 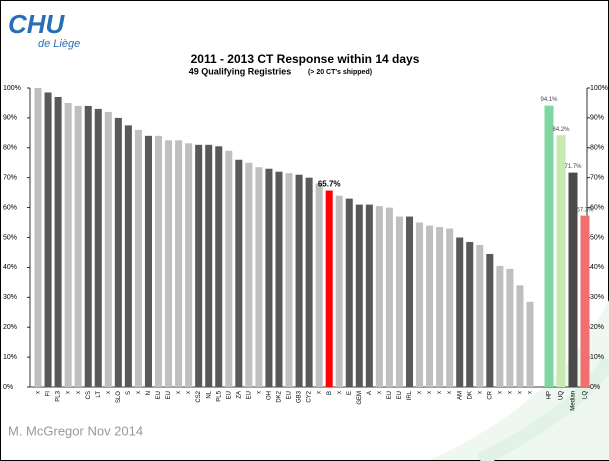 What do you see at coordinates (119, 397) in the screenshot?
I see `x-tick-label: SLO` at bounding box center [119, 397].